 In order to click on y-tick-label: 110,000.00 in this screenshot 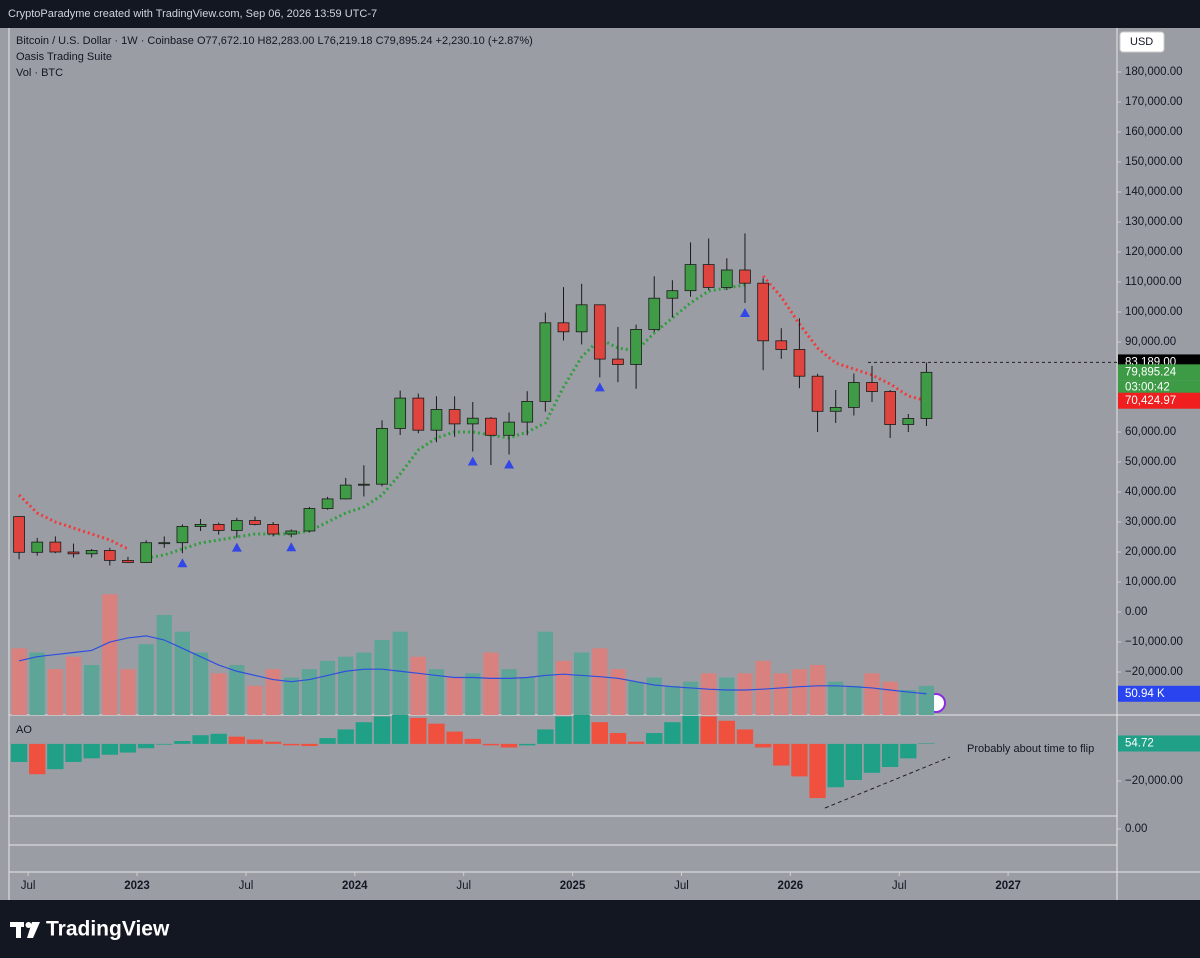, I will do `click(1153, 282)`.